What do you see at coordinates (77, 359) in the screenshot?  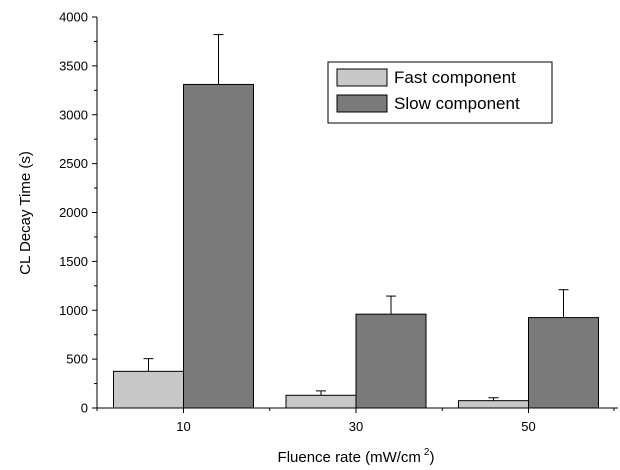 I see `y-tick-label: 500` at bounding box center [77, 359].